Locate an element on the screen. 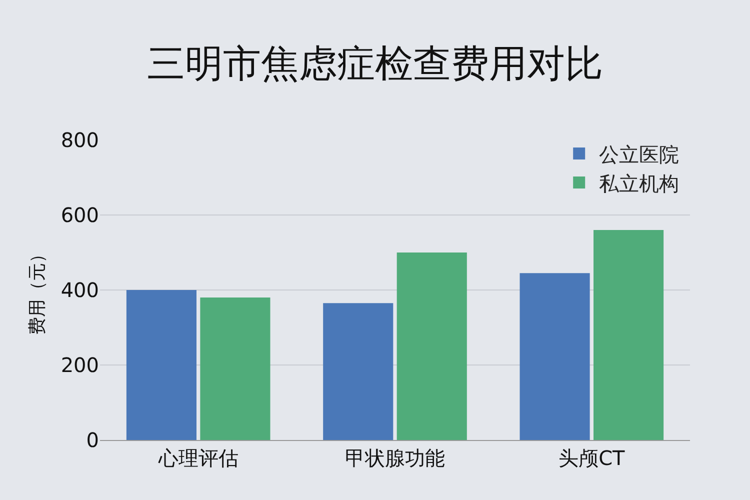 This screenshot has width=750, height=500. y-tick-label: 400 is located at coordinates (79, 290).